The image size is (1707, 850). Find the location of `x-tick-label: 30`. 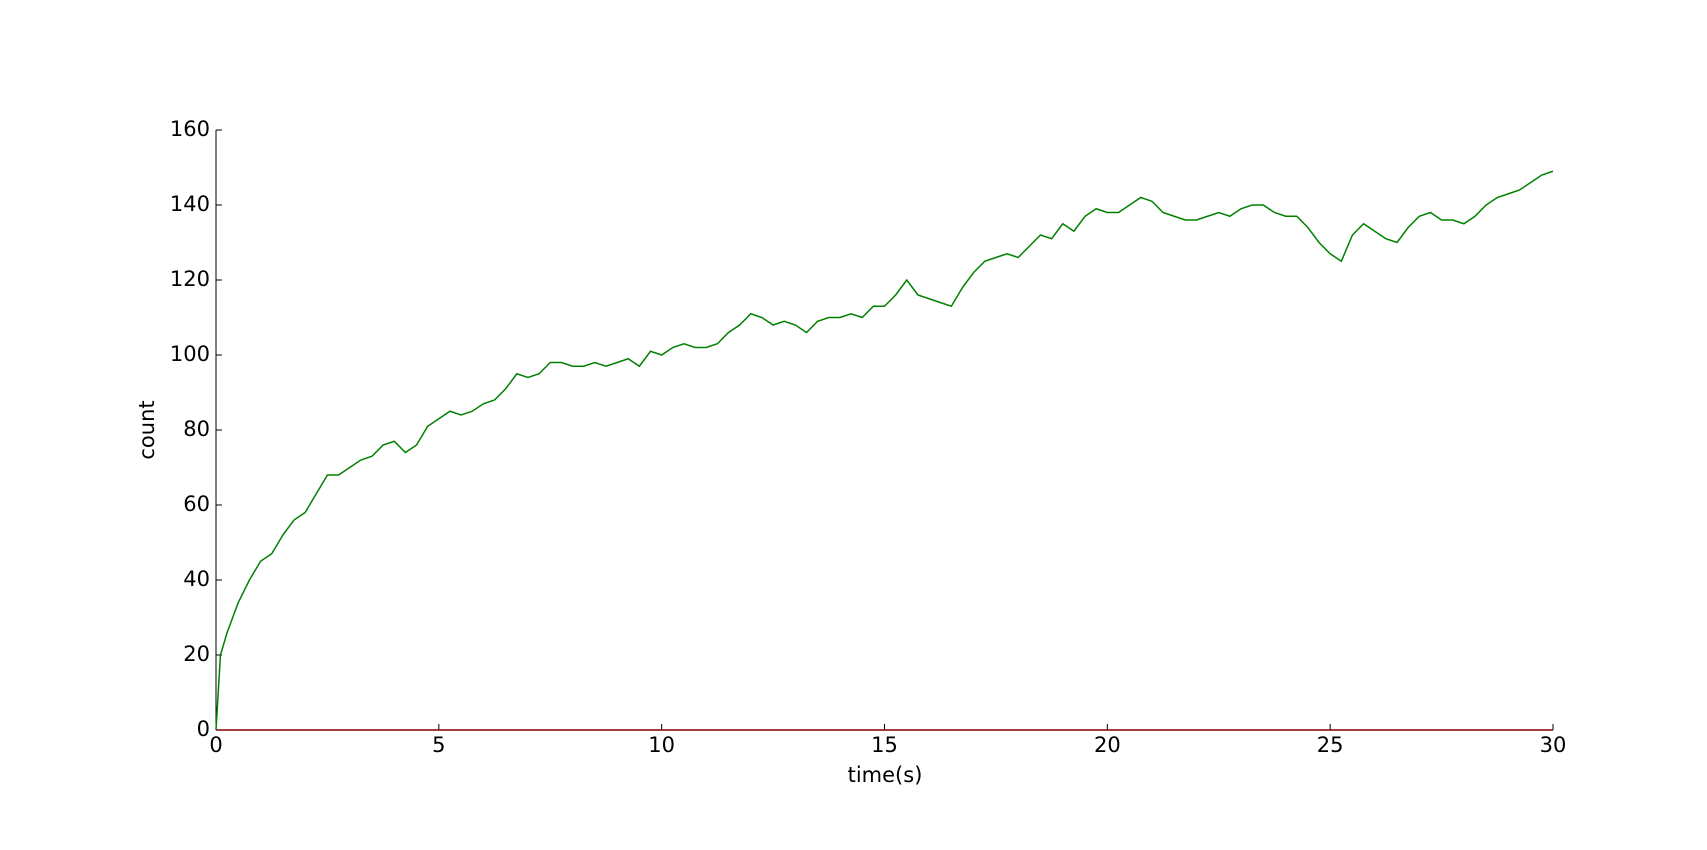

x-tick-label: 30 is located at coordinates (1553, 745).